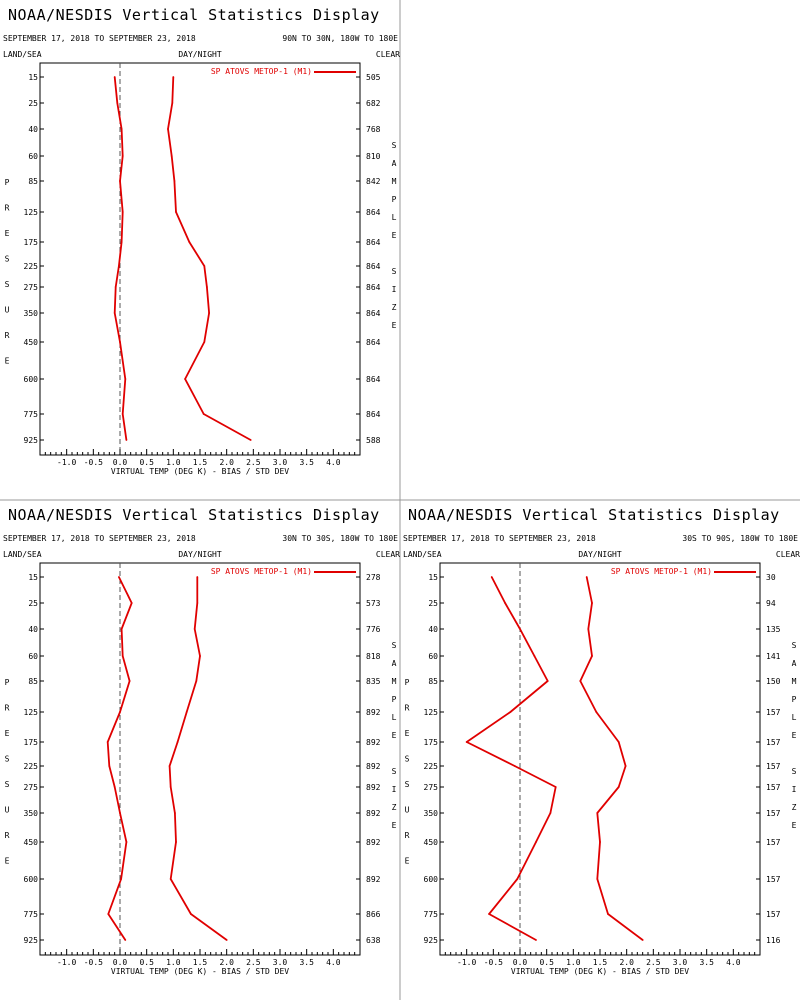 The image size is (800, 1004). What do you see at coordinates (431, 787) in the screenshot?
I see `pressure-level-label: 275` at bounding box center [431, 787].